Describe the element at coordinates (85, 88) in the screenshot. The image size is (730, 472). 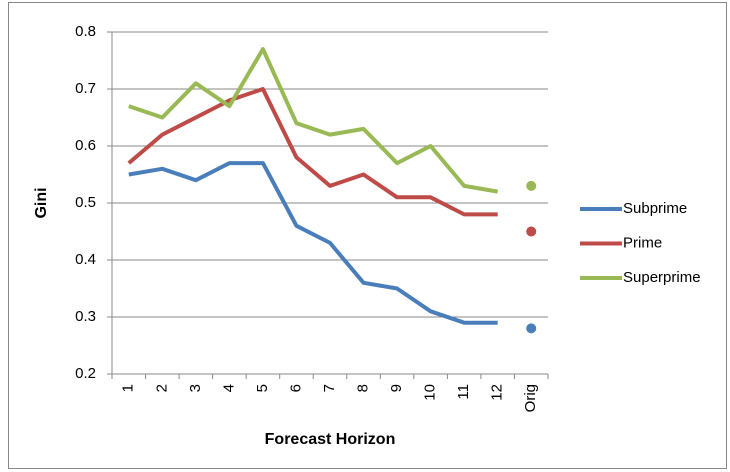
I see `y-tick-label: 0.7` at that location.